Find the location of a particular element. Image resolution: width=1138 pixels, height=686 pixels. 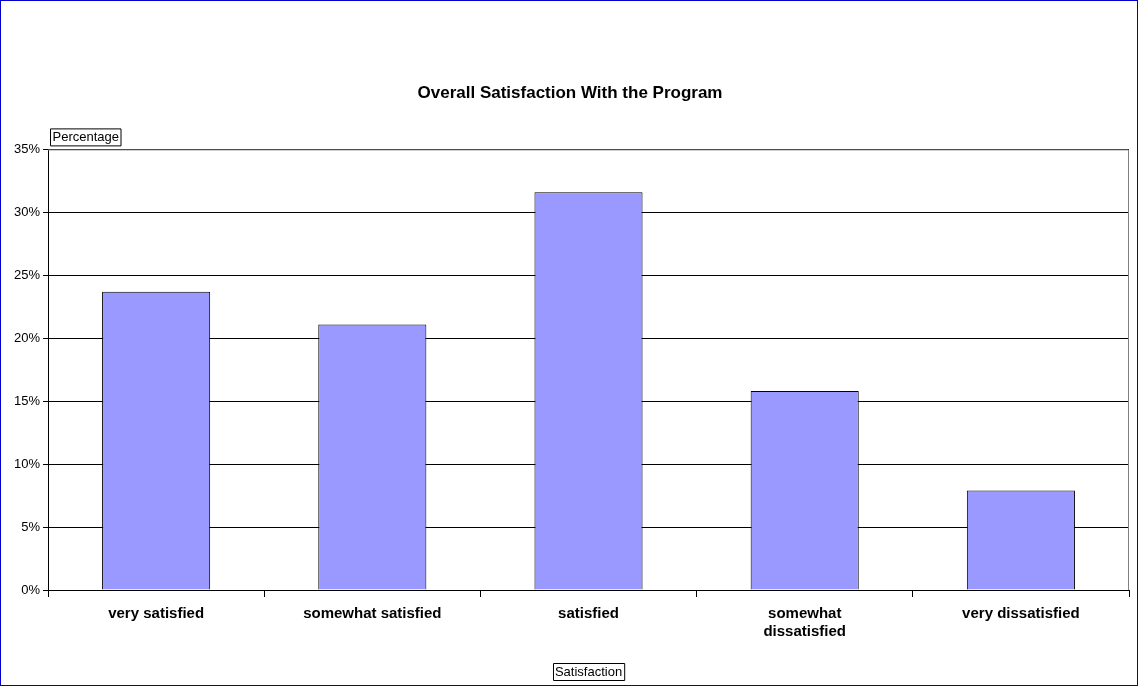

x-tick-label: very satisfied is located at coordinates (156, 613).